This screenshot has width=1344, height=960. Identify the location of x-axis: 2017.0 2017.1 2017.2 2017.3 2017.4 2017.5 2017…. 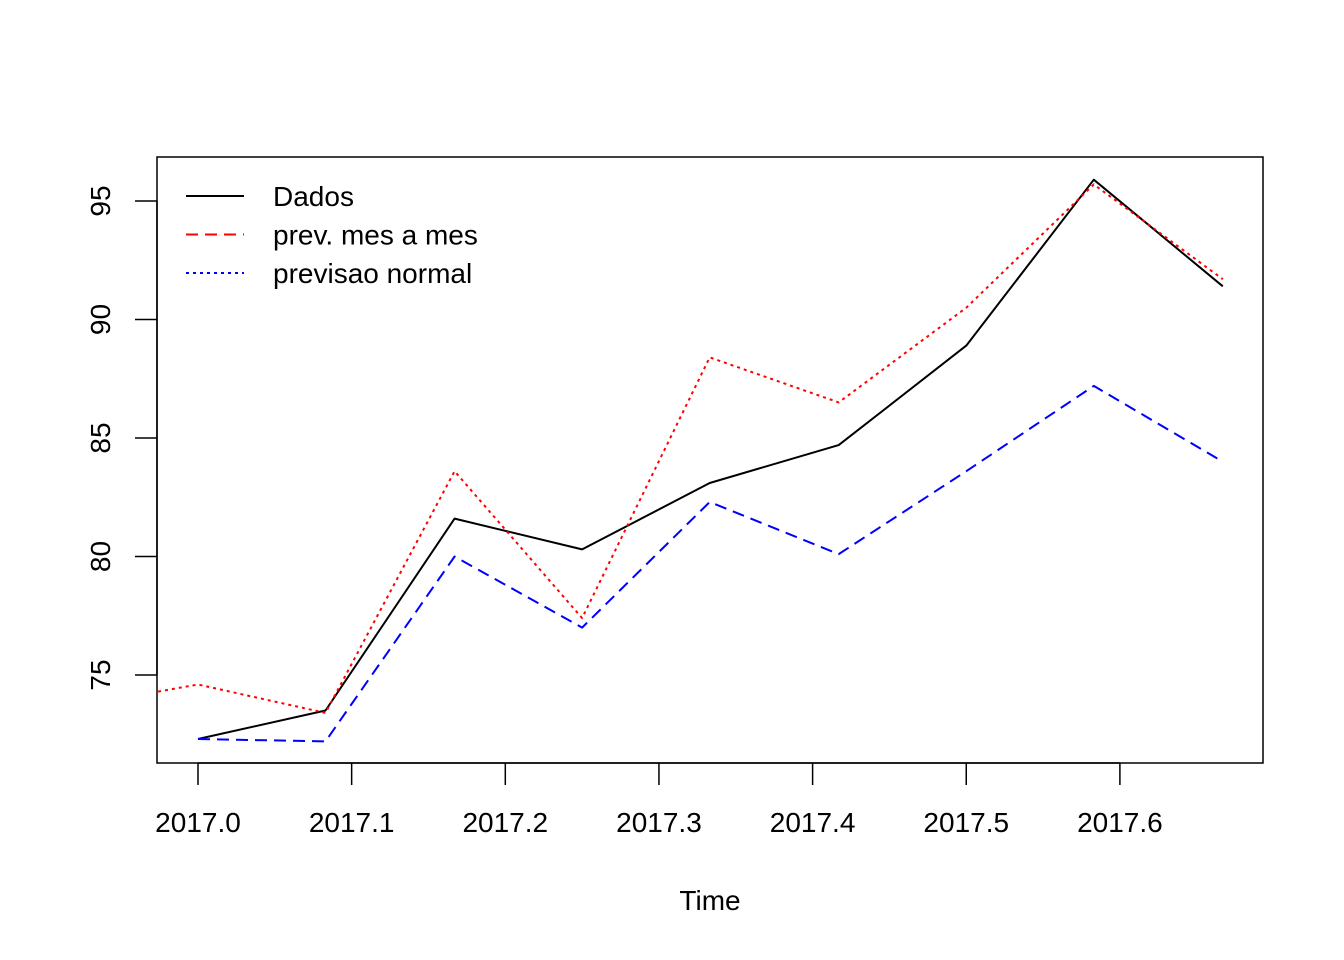
(659, 800).